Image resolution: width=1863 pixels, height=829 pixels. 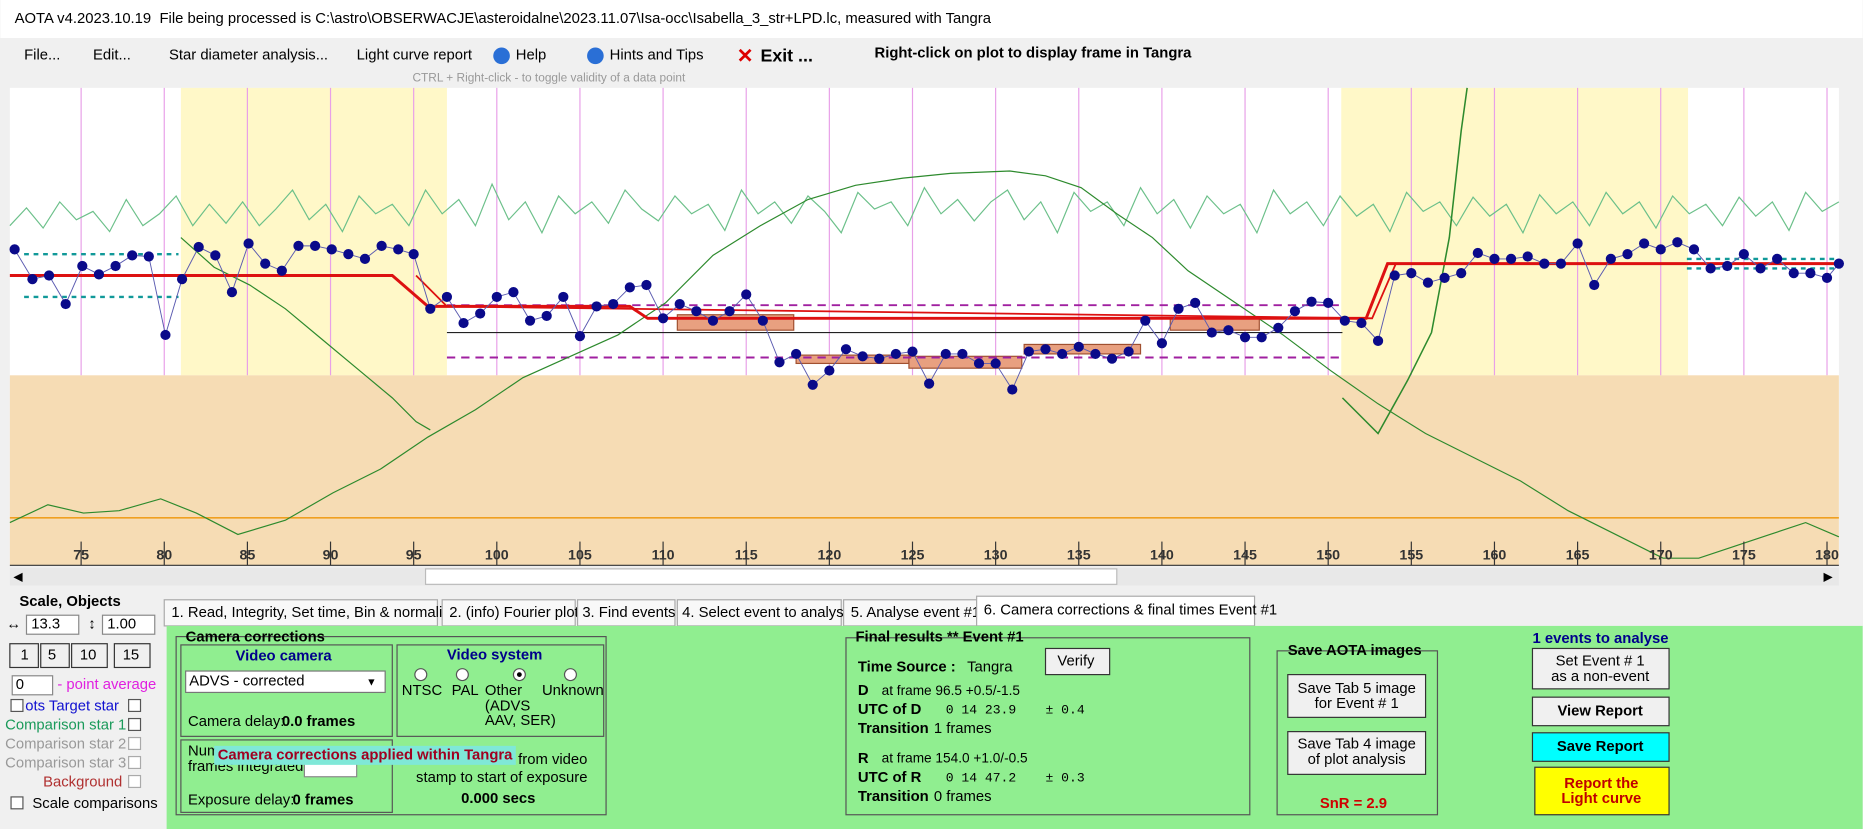 What do you see at coordinates (236, 722) in the screenshot?
I see `label: Camera delay:` at bounding box center [236, 722].